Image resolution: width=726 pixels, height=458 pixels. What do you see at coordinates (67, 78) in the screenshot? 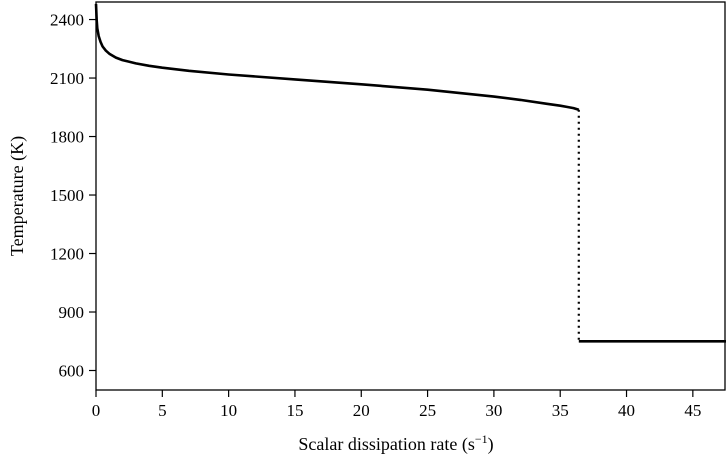
I see `y-tick-label: 2100` at bounding box center [67, 78].